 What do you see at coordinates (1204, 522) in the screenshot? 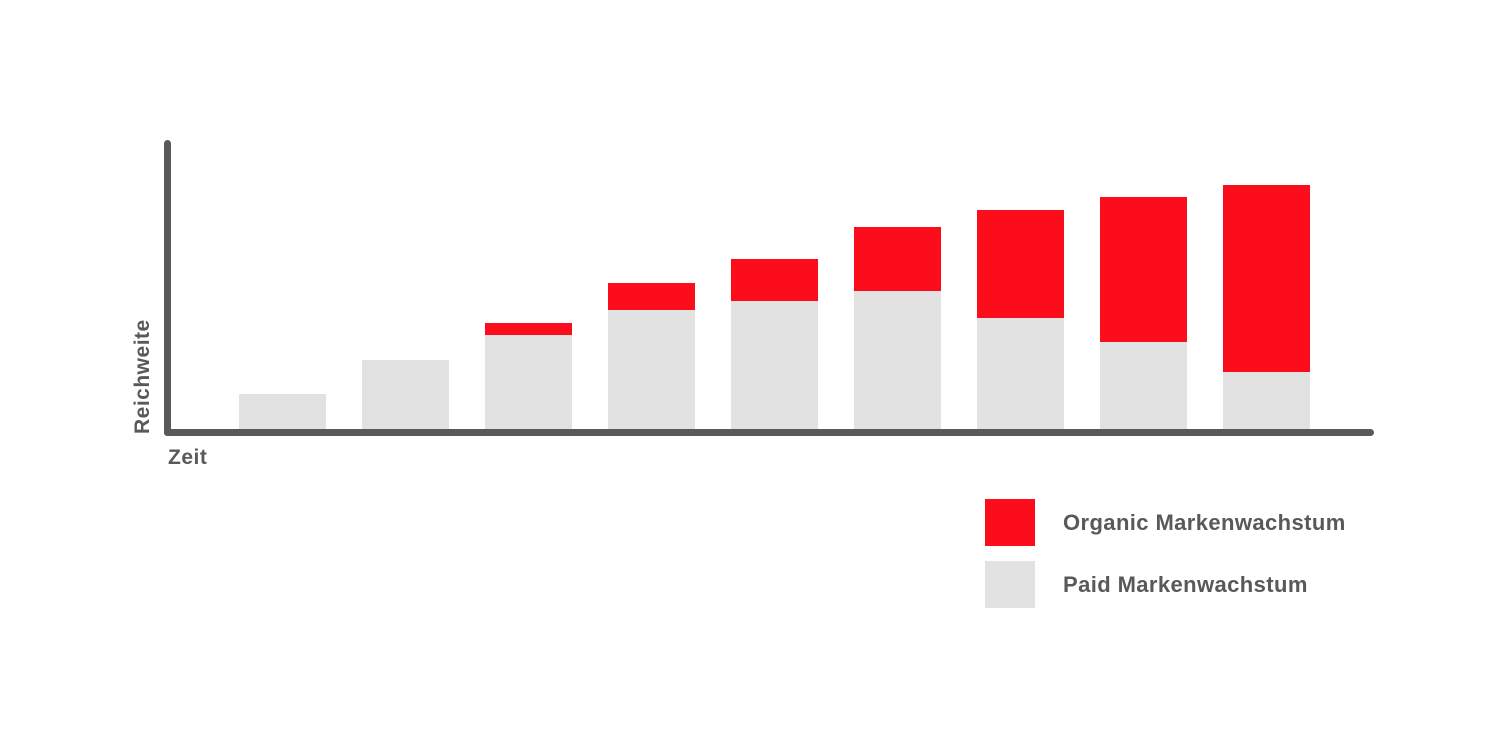
I see `legend-label-organic: Organic Markenwachstum` at bounding box center [1204, 522].